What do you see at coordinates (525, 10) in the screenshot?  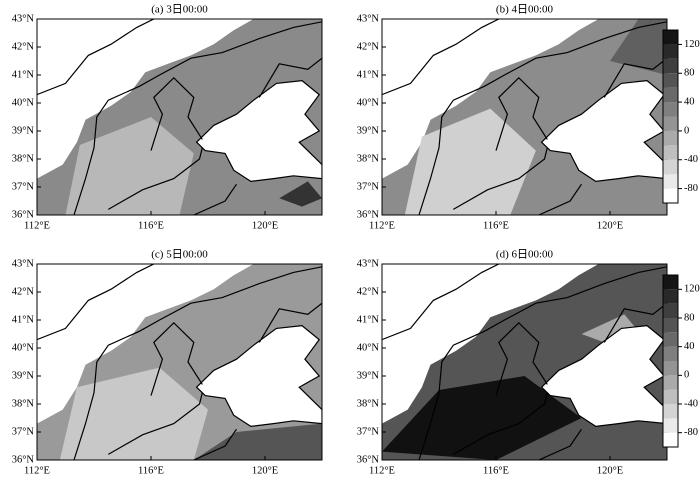 I see `panel-title: (b) 4日00:00` at bounding box center [525, 10].